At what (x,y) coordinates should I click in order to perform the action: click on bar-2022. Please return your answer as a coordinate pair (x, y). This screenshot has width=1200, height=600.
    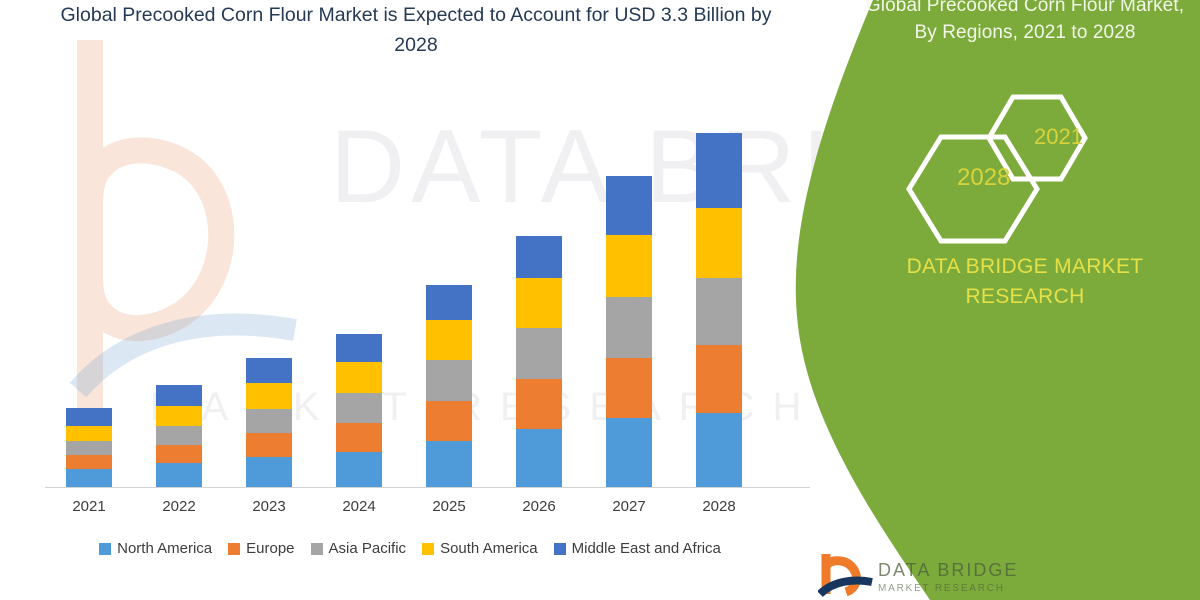
    Looking at the image, I should click on (179, 436).